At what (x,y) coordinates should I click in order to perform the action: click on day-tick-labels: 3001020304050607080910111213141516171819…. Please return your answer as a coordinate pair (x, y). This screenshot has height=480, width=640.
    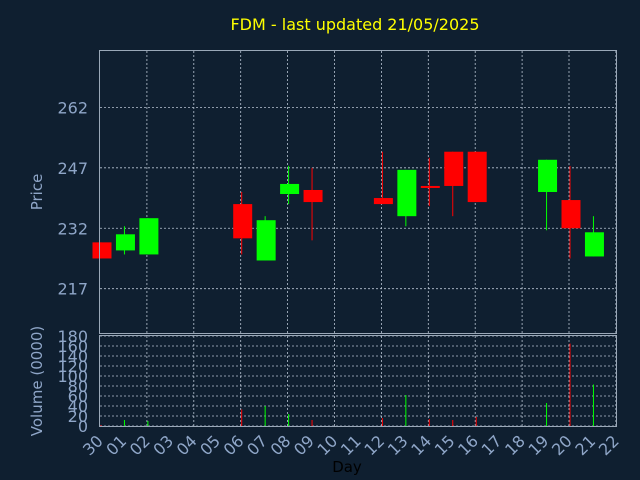
    Looking at the image, I should click on (351, 445).